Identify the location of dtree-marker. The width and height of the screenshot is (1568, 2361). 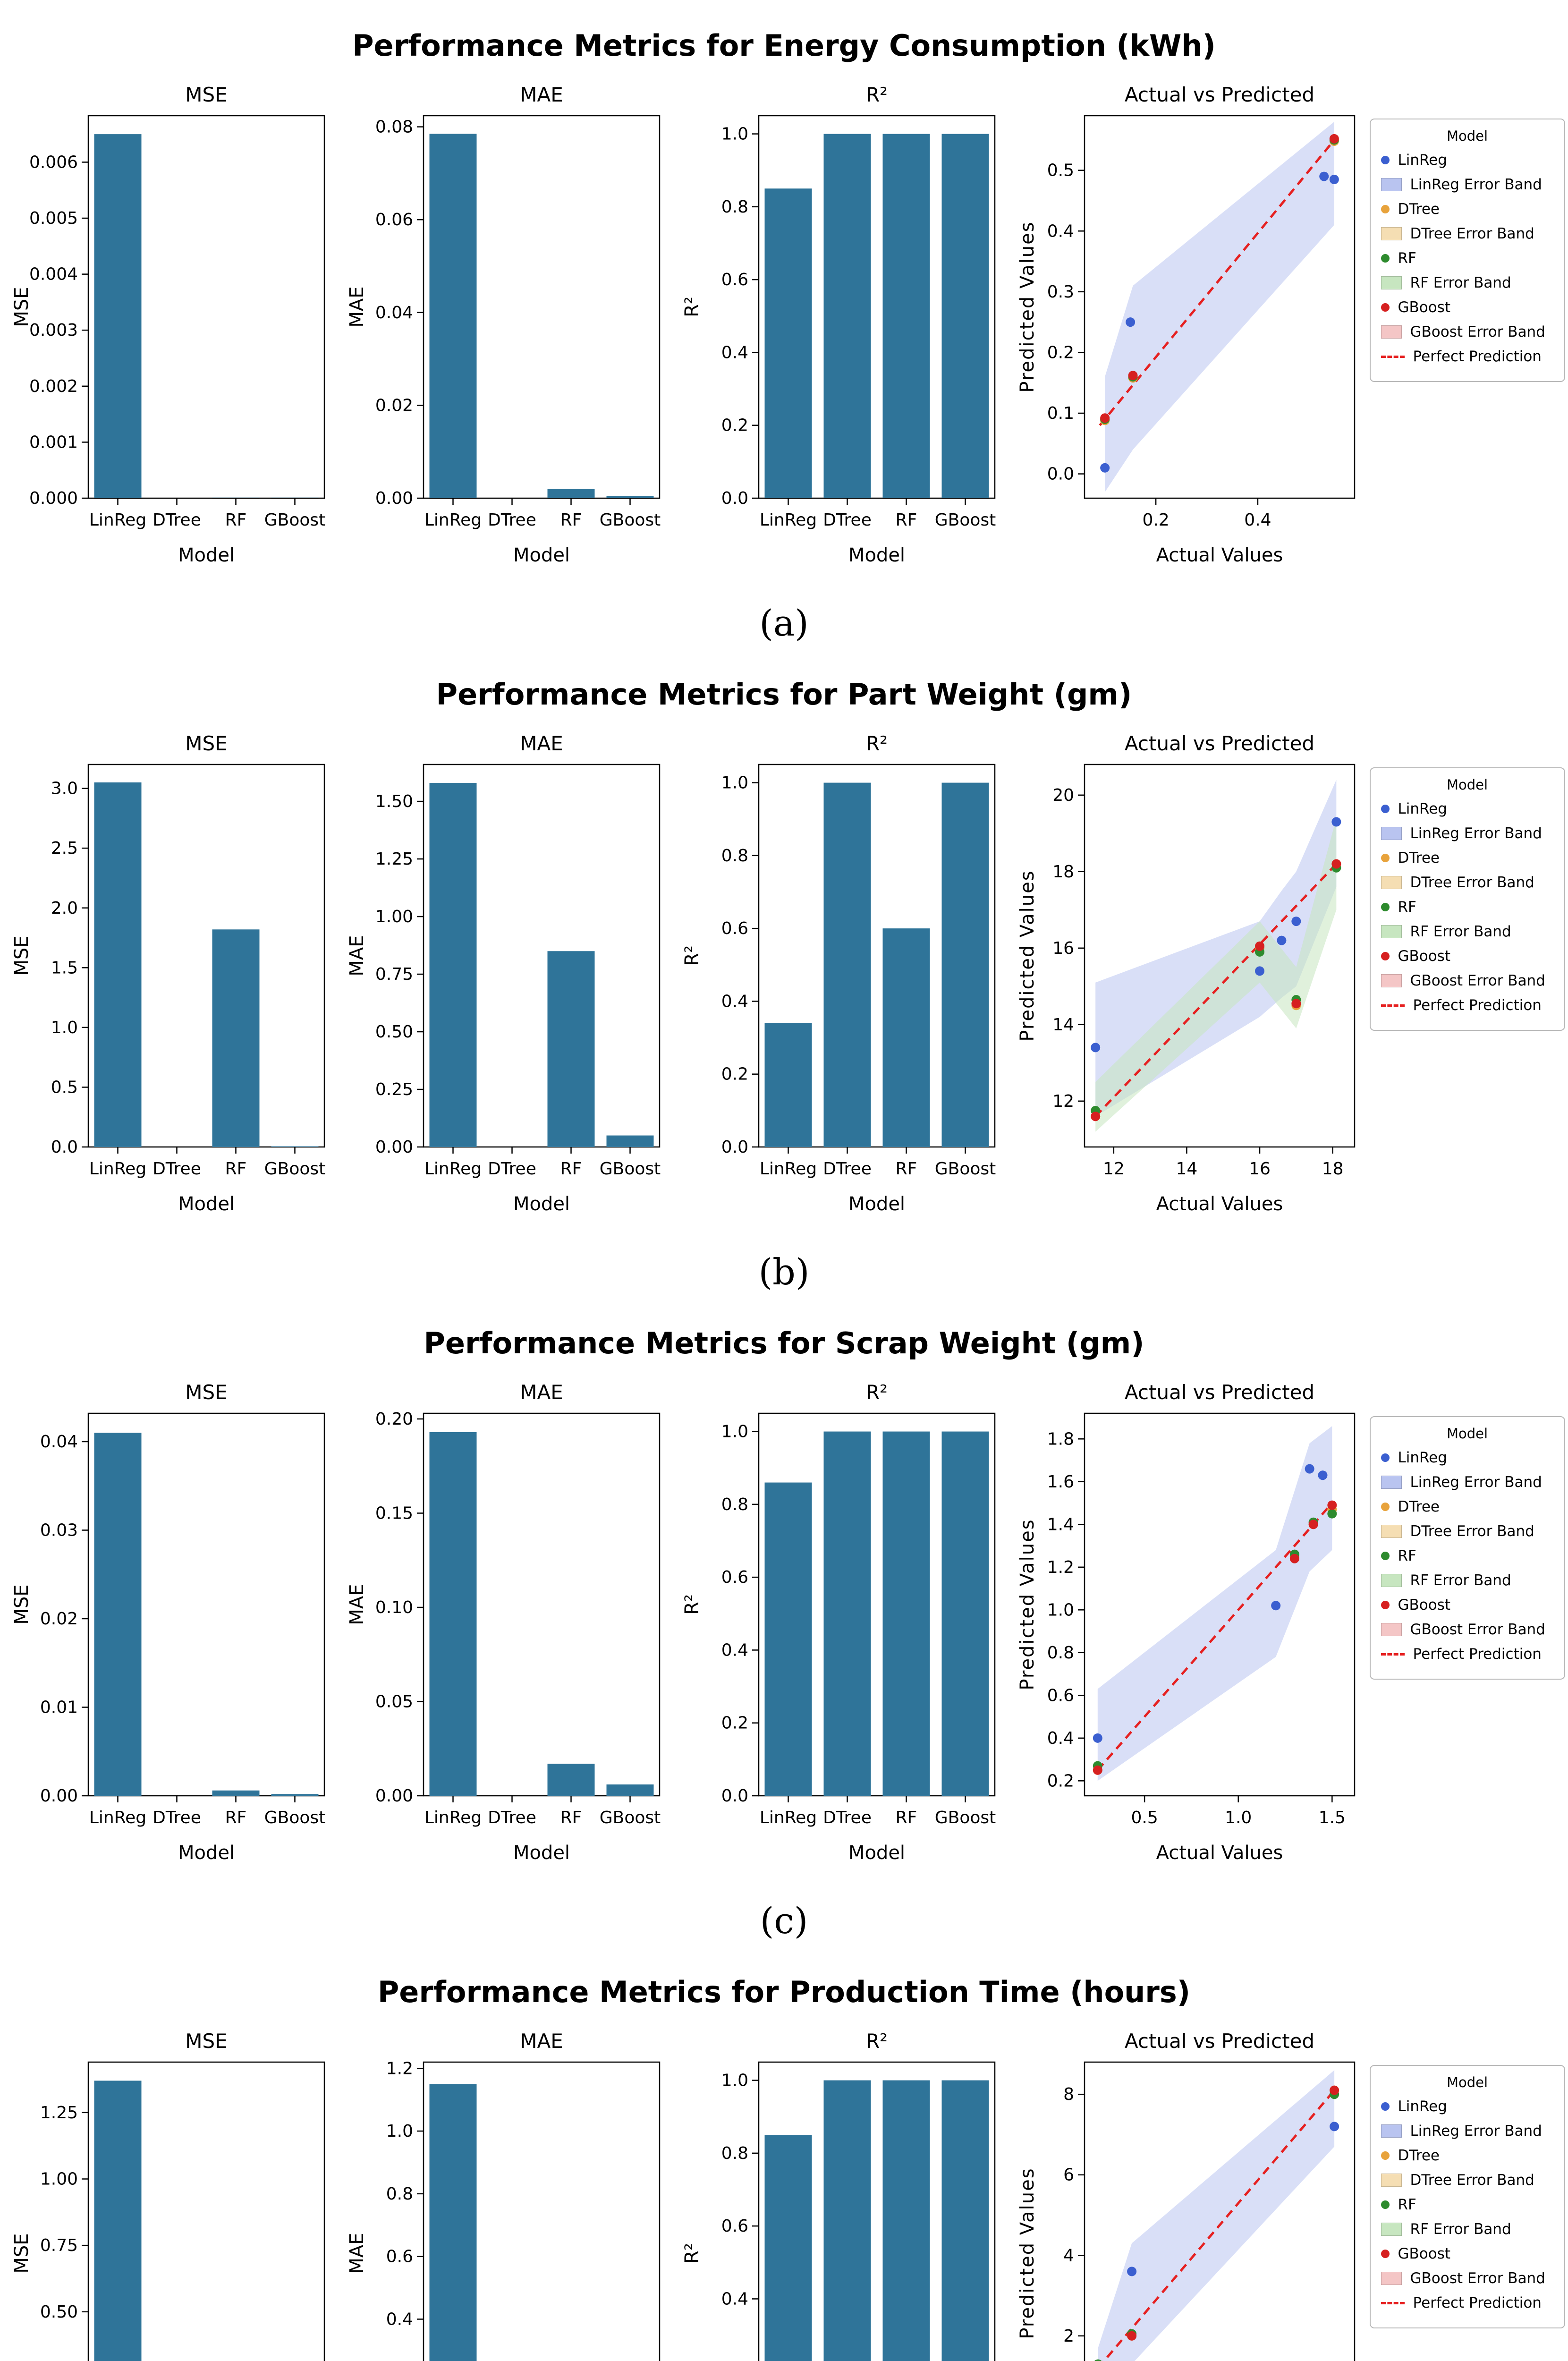
(1385, 858).